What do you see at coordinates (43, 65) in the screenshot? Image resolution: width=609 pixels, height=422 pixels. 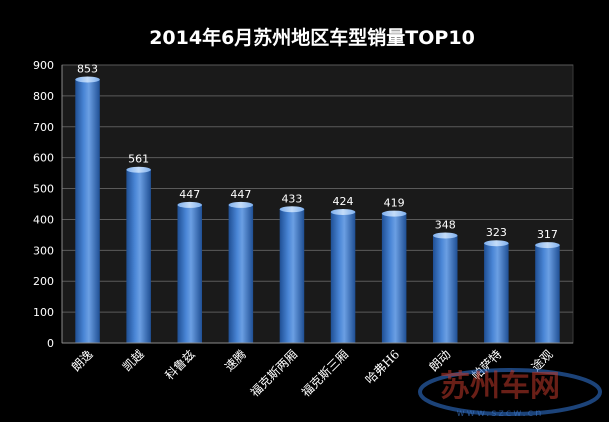 I see `y-tick-label: 900` at bounding box center [43, 65].